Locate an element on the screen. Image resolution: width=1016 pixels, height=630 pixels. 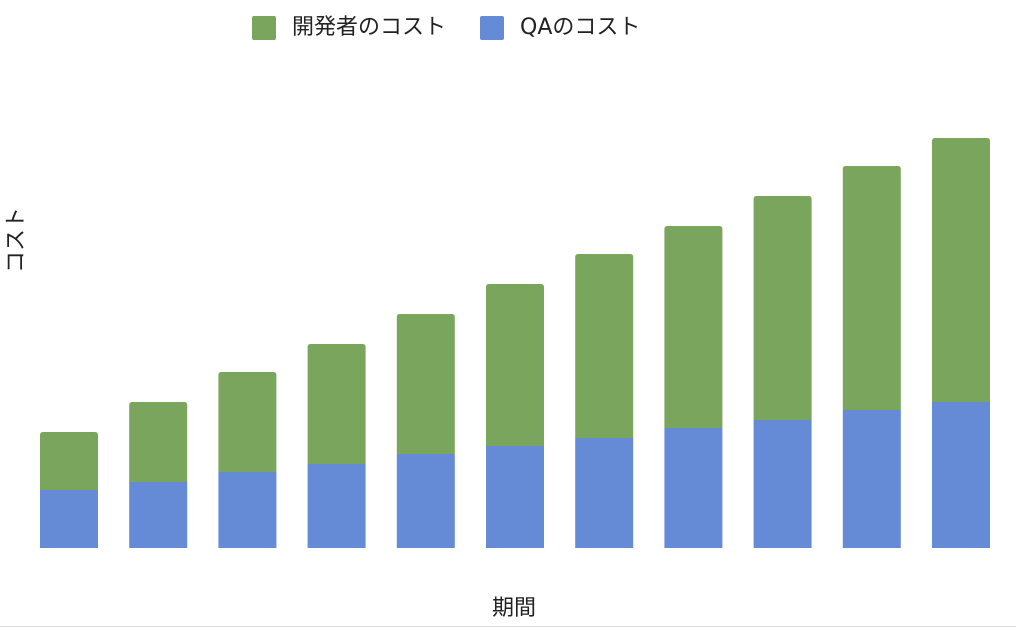
x-axis-label: 期間 is located at coordinates (514, 608).